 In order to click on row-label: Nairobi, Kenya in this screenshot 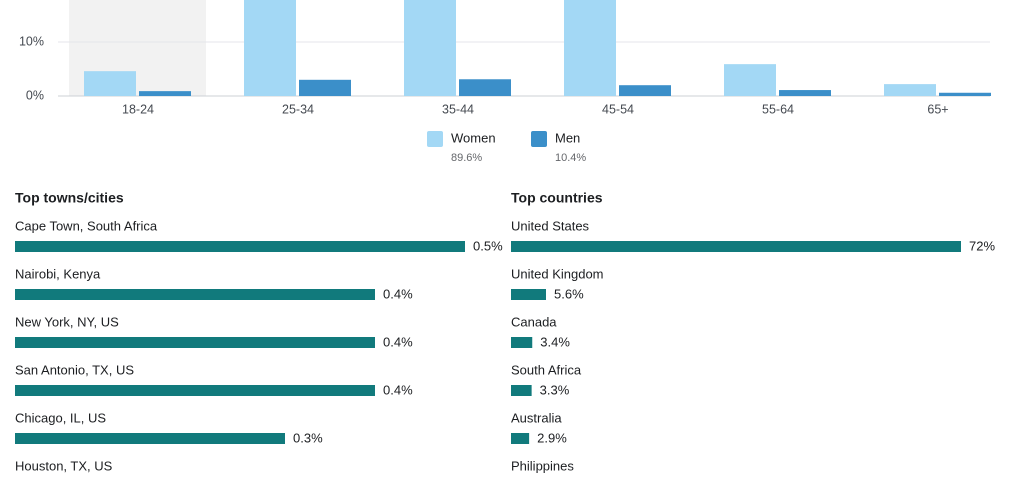, I will do `click(58, 273)`.